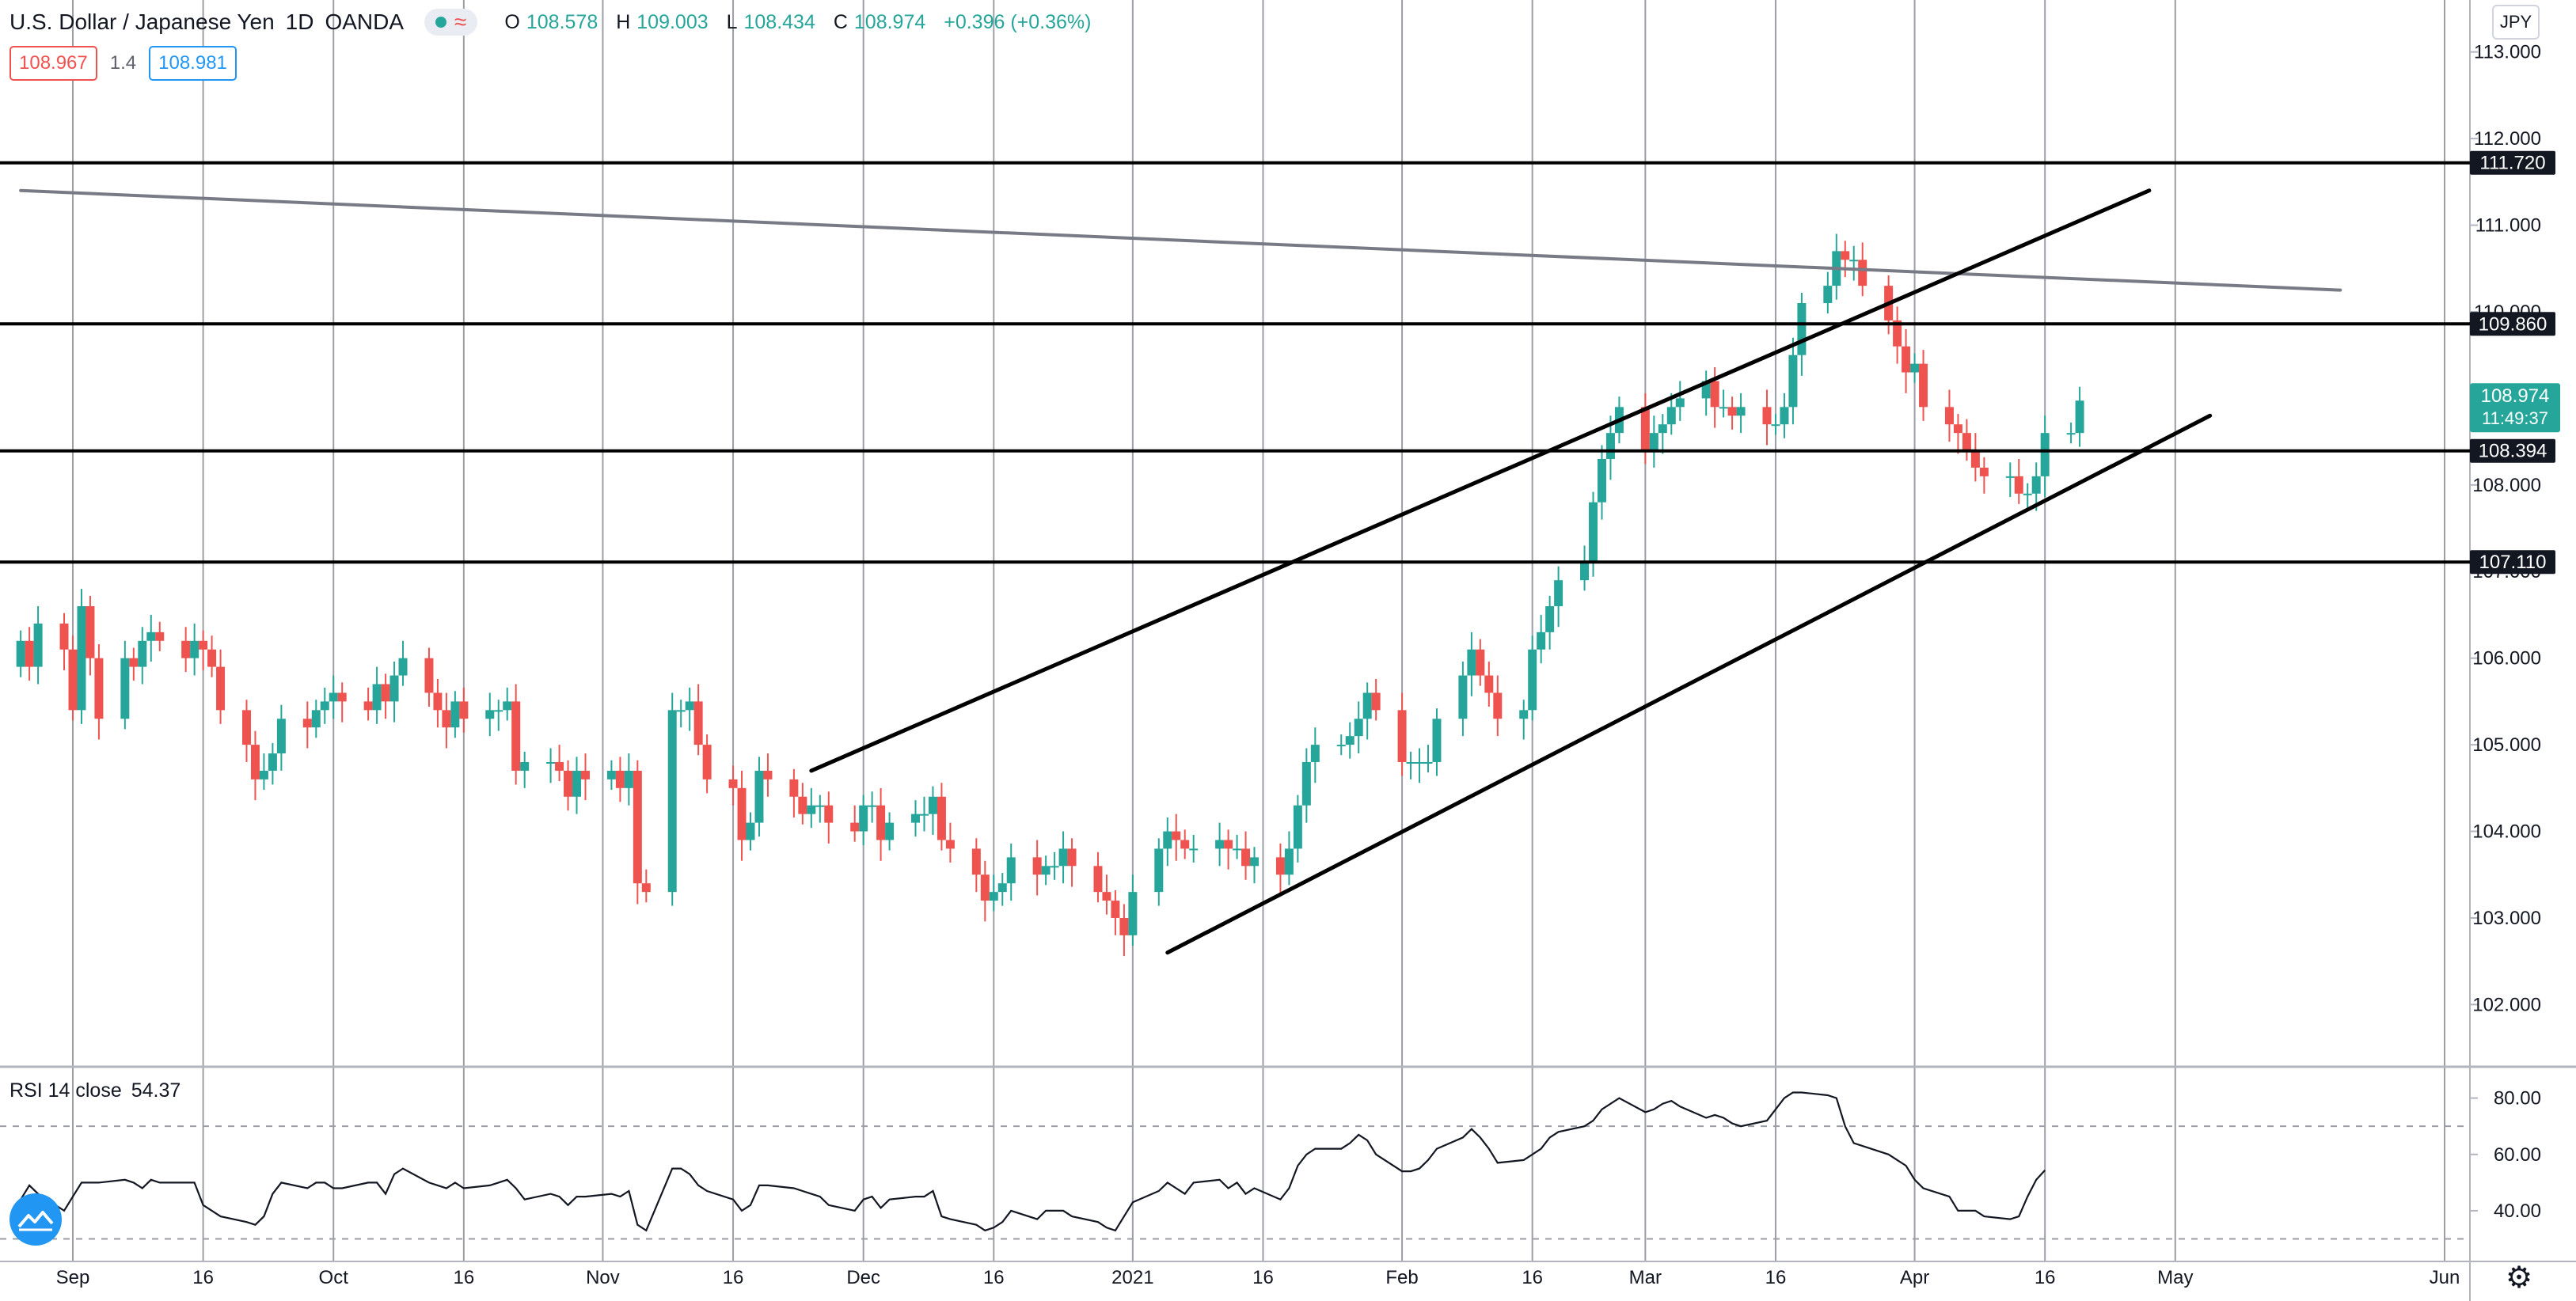  Describe the element at coordinates (2445, 1277) in the screenshot. I see `time-tick-label: Jun` at that location.